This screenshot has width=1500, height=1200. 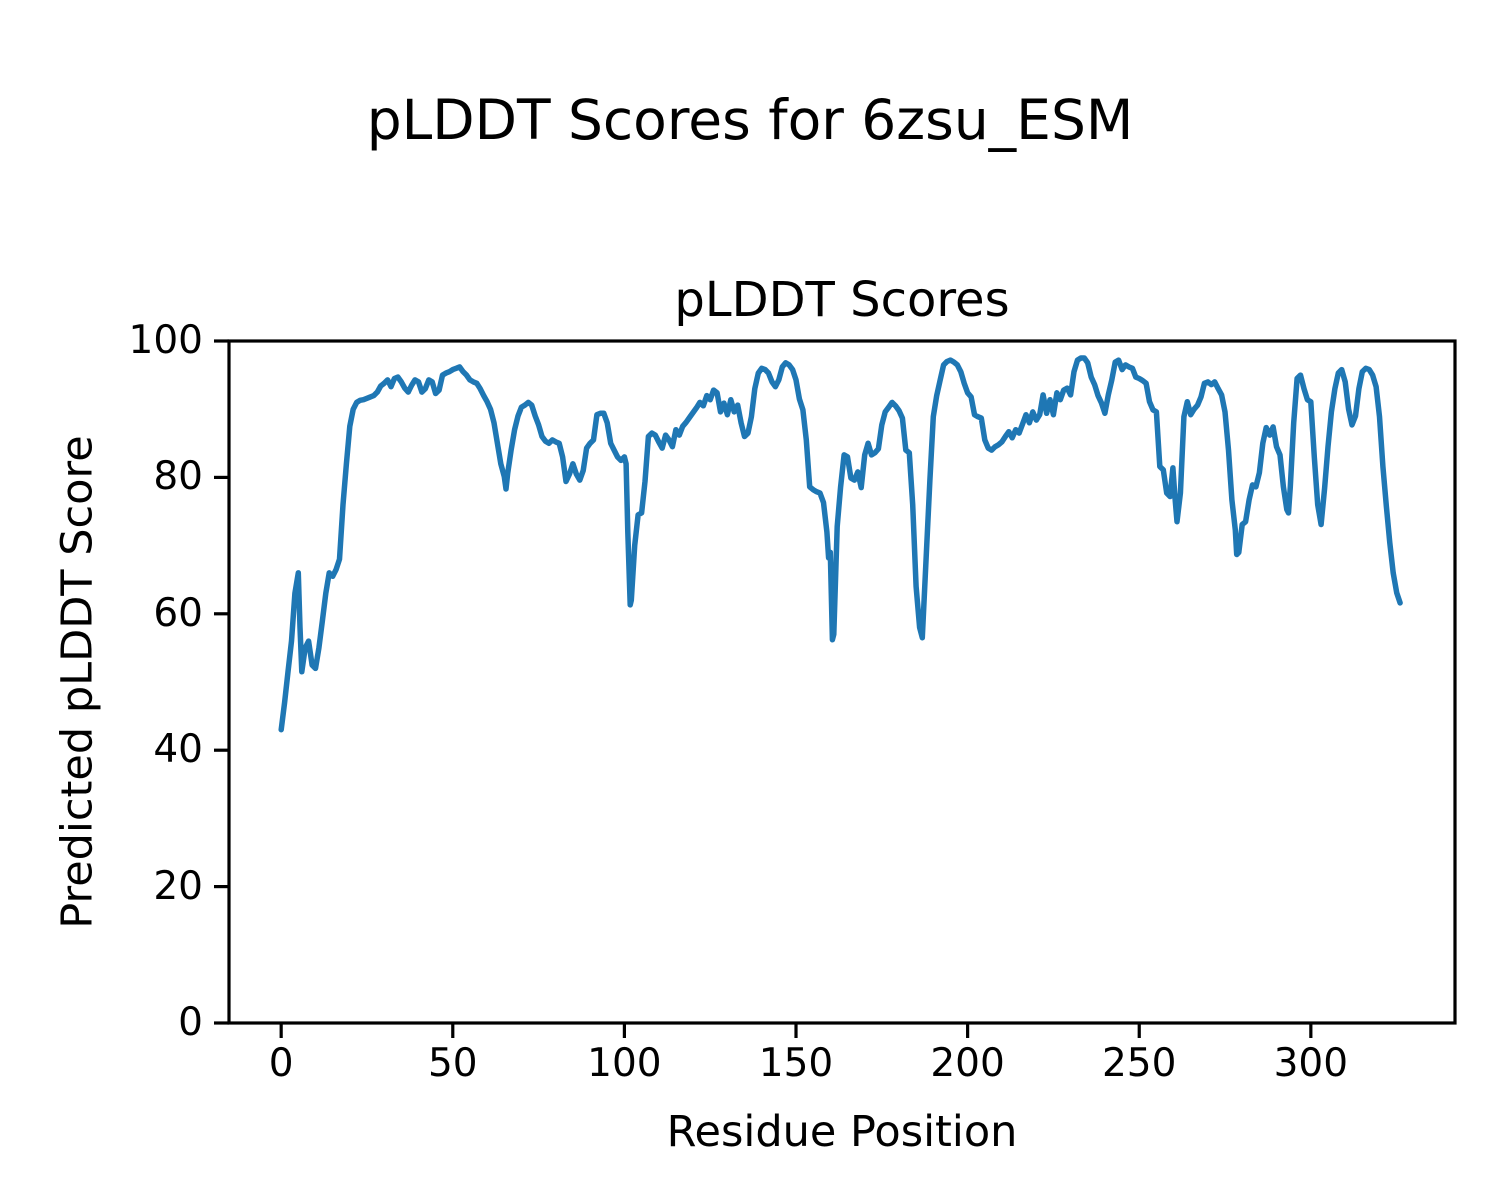 I want to click on y-tick-label: 60, so click(x=178, y=613).